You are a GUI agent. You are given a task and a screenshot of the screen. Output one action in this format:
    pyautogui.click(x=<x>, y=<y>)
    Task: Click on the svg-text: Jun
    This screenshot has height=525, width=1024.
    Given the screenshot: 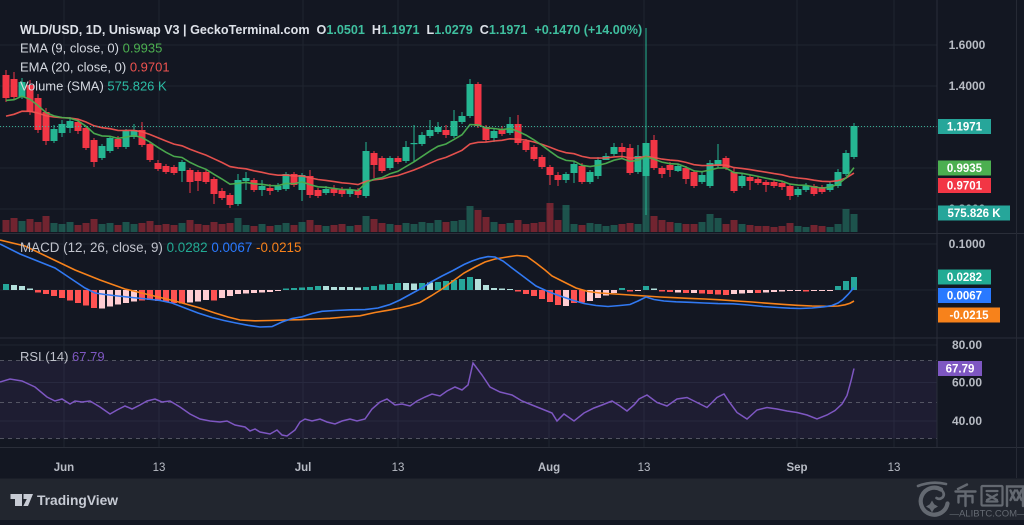 What is the action you would take?
    pyautogui.click(x=64, y=468)
    